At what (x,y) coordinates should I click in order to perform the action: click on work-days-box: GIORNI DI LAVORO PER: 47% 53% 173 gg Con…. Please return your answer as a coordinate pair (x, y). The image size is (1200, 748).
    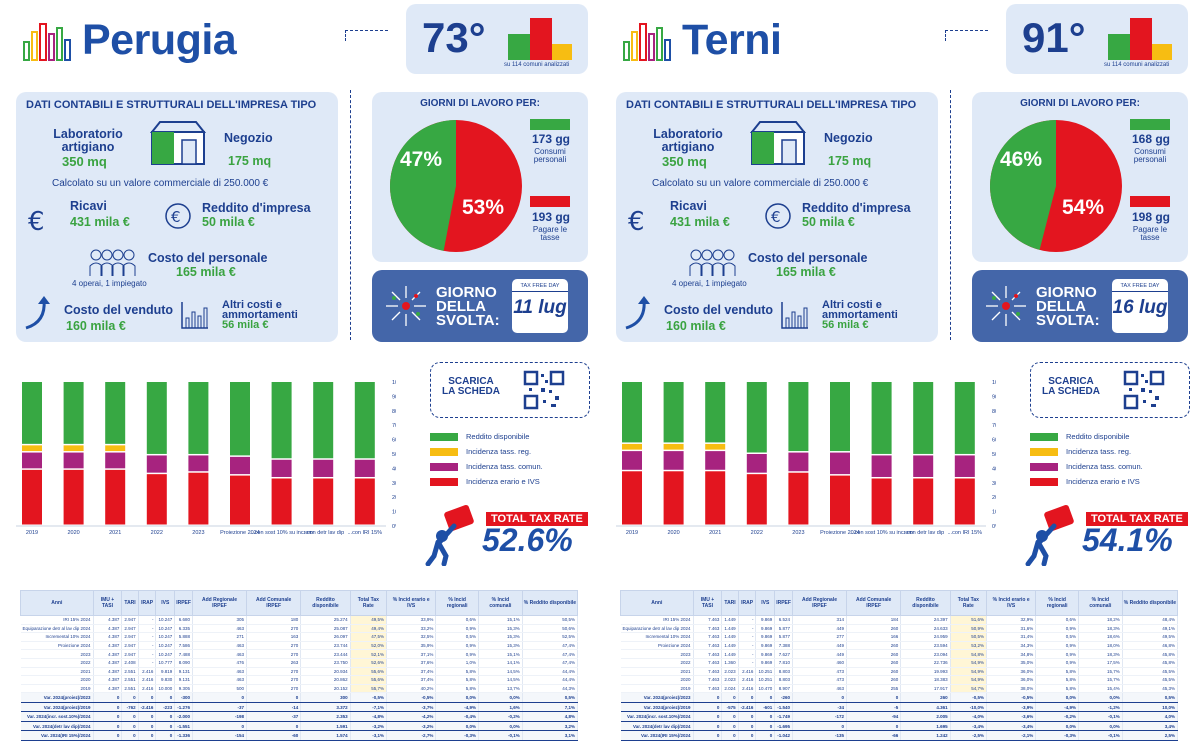
    Looking at the image, I should click on (480, 177).